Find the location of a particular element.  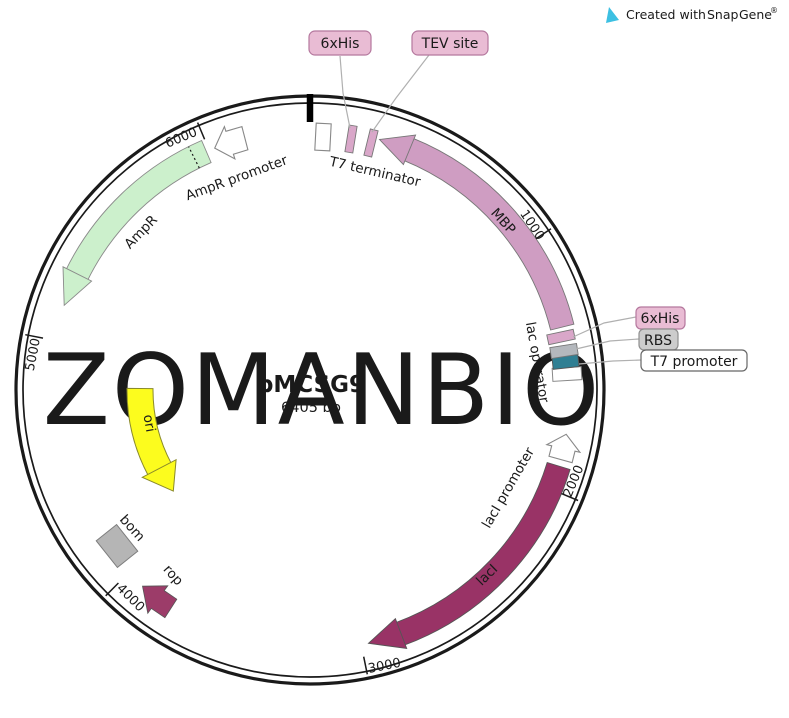

feature-rop-arrow is located at coordinates (160, 602).